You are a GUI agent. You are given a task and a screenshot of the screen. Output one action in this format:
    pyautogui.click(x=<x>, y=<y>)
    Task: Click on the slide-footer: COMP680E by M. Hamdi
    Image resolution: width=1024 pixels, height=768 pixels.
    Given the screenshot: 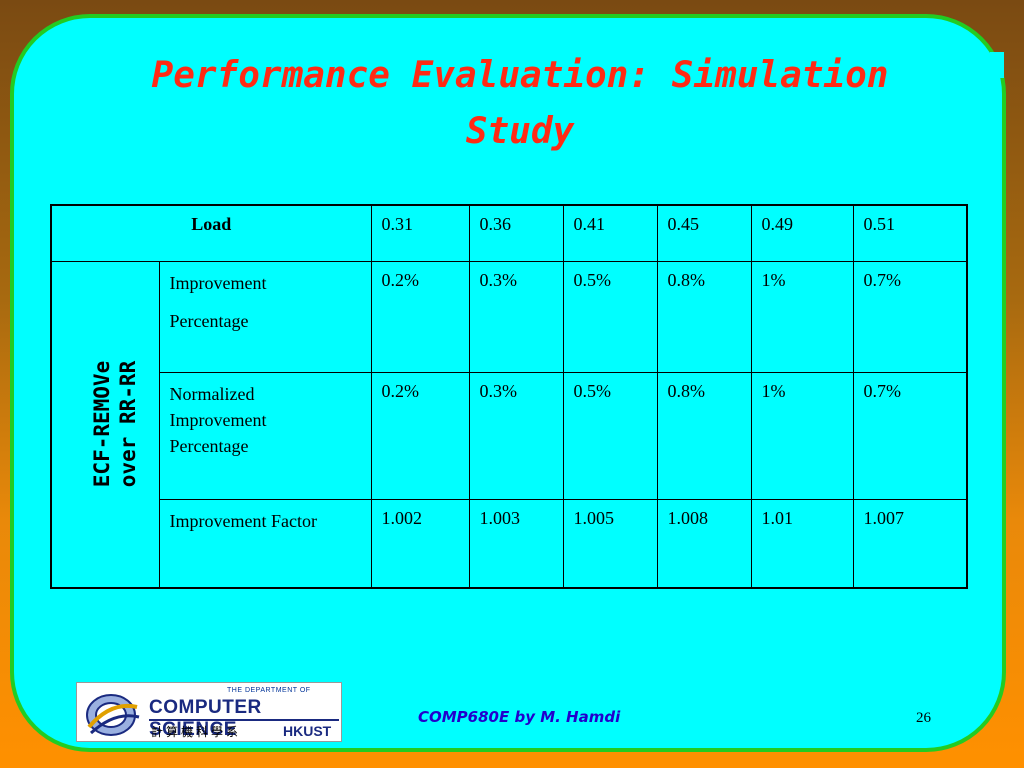 What is the action you would take?
    pyautogui.click(x=519, y=717)
    